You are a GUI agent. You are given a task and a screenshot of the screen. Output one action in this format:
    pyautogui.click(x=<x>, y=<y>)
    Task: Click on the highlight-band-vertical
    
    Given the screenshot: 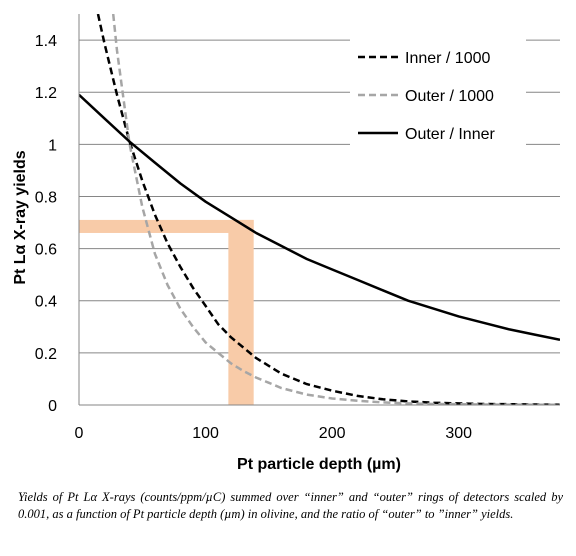 What is the action you would take?
    pyautogui.click(x=241, y=312)
    